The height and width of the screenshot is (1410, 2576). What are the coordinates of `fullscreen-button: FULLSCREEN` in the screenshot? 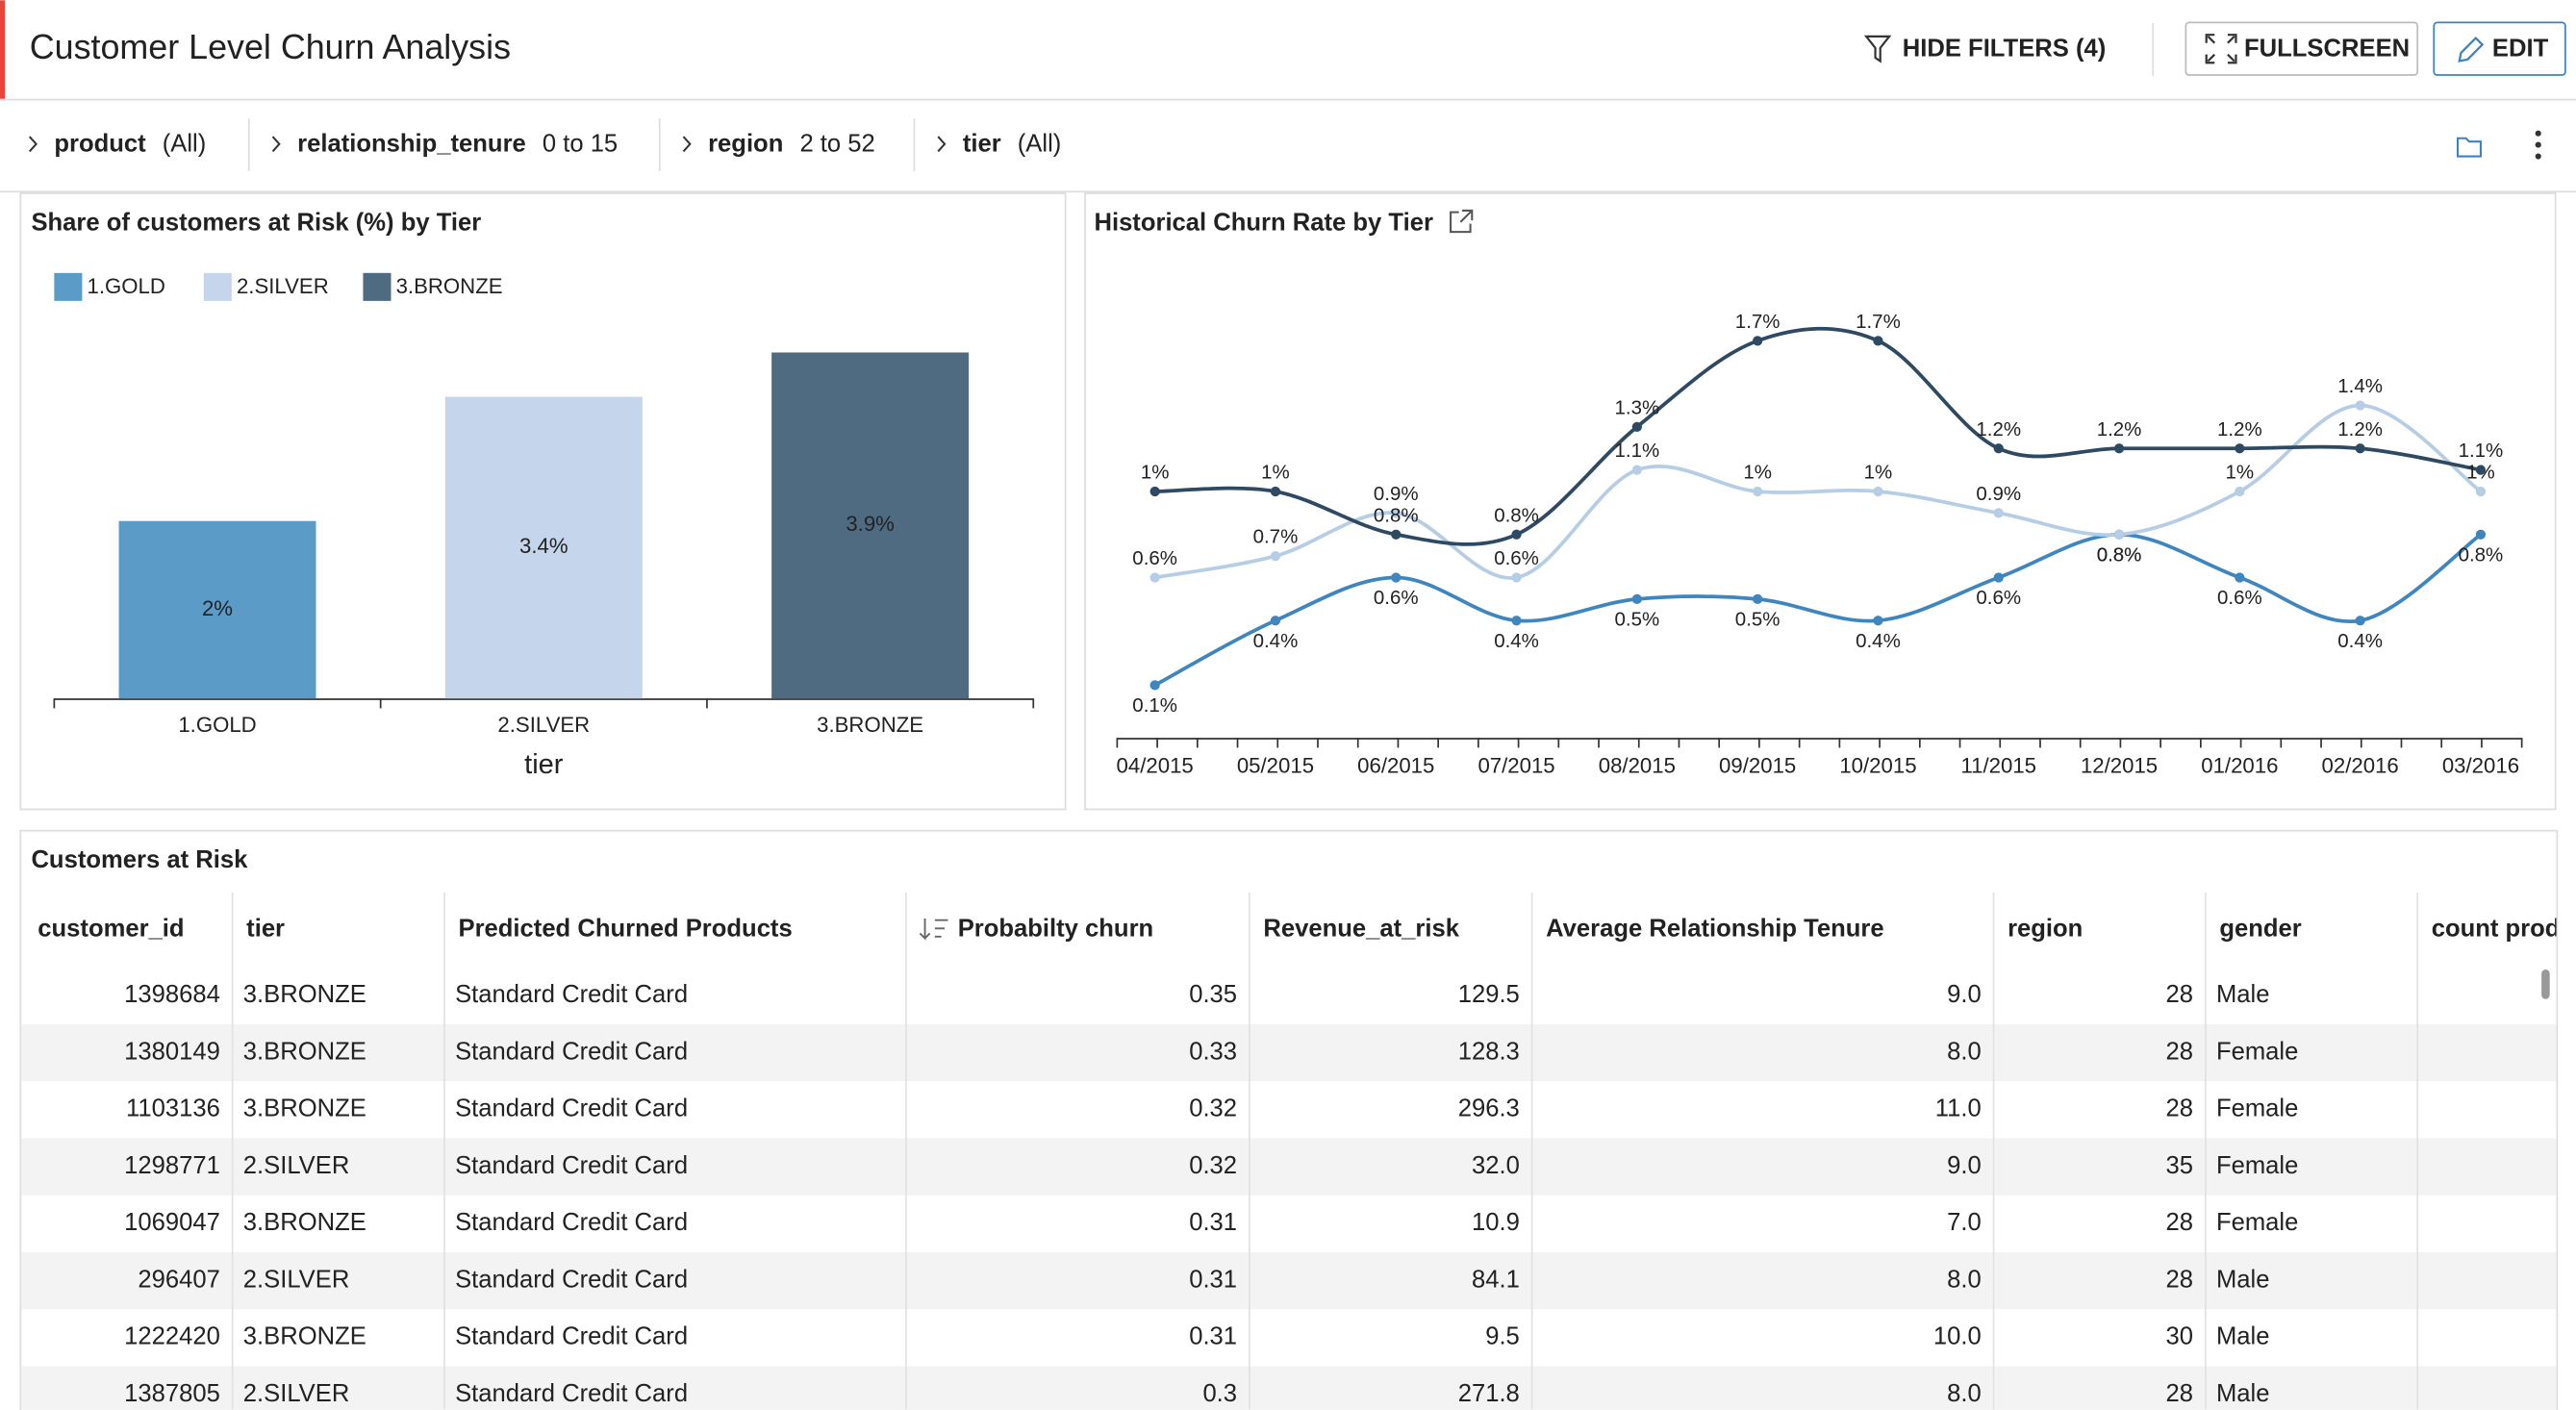 It's located at (2302, 48).